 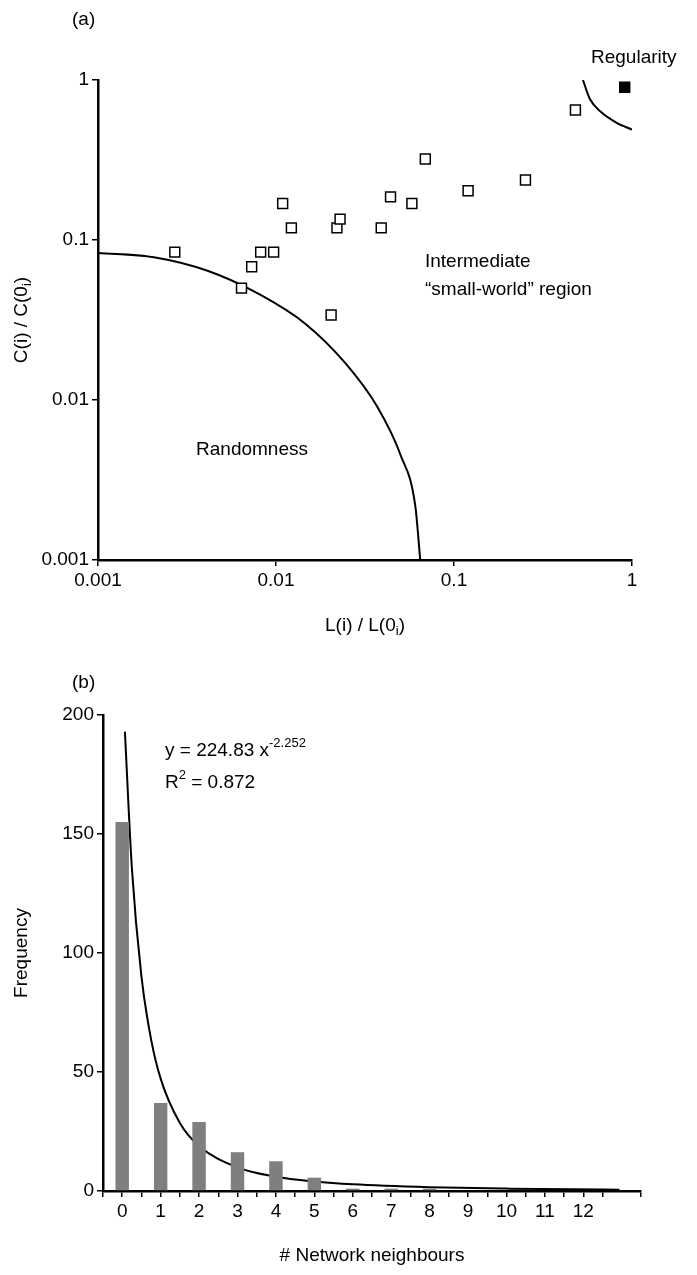 I want to click on x-tick-label: 2, so click(x=199, y=1210).